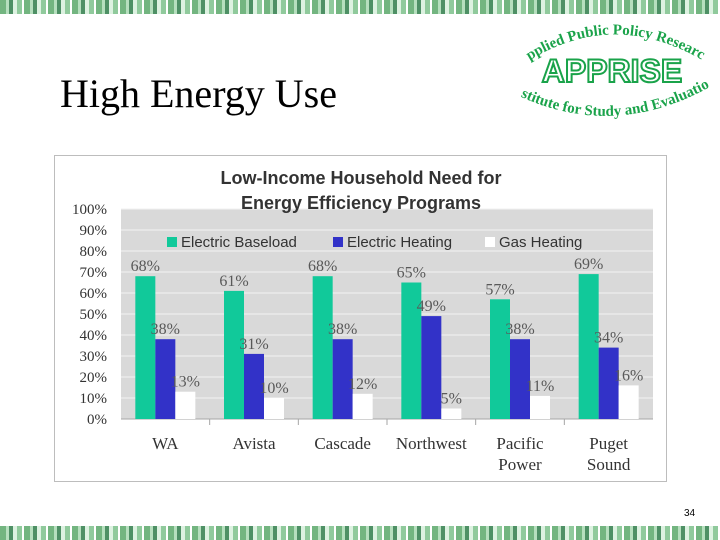  What do you see at coordinates (94, 252) in the screenshot?
I see `y-tick-label: 80%` at bounding box center [94, 252].